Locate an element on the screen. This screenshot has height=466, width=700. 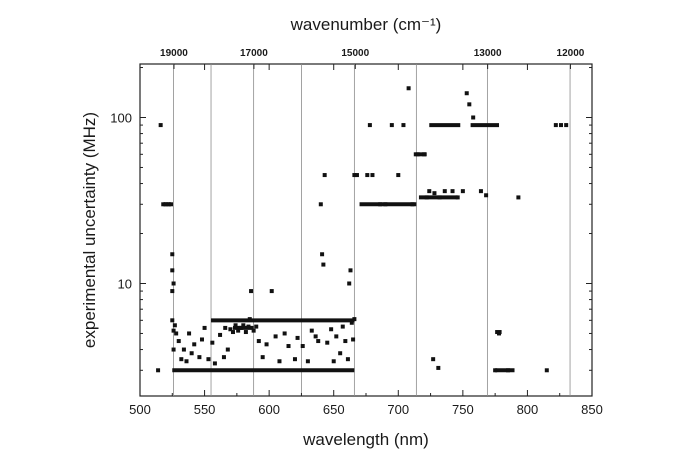
x2-tick-label: 17000 is located at coordinates (254, 53).